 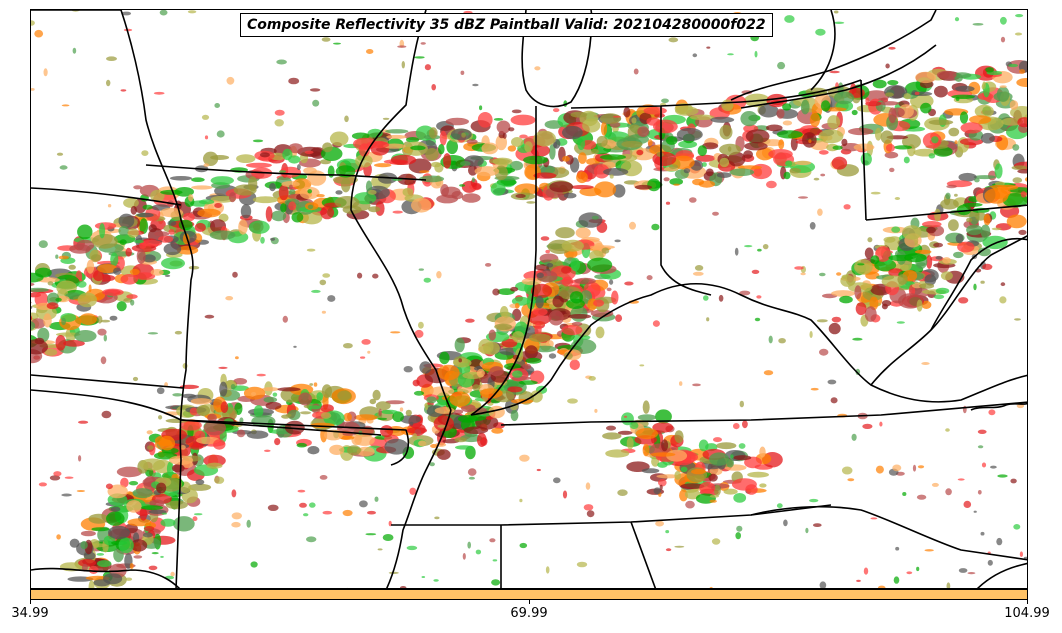 I want to click on illinois-west-border, so click(x=401, y=210).